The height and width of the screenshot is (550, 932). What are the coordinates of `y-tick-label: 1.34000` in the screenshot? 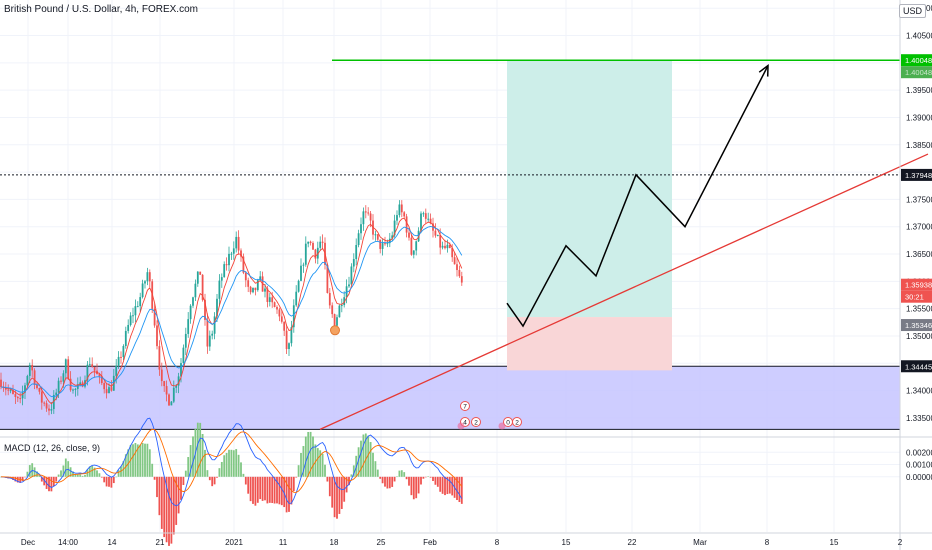 It's located at (919, 391).